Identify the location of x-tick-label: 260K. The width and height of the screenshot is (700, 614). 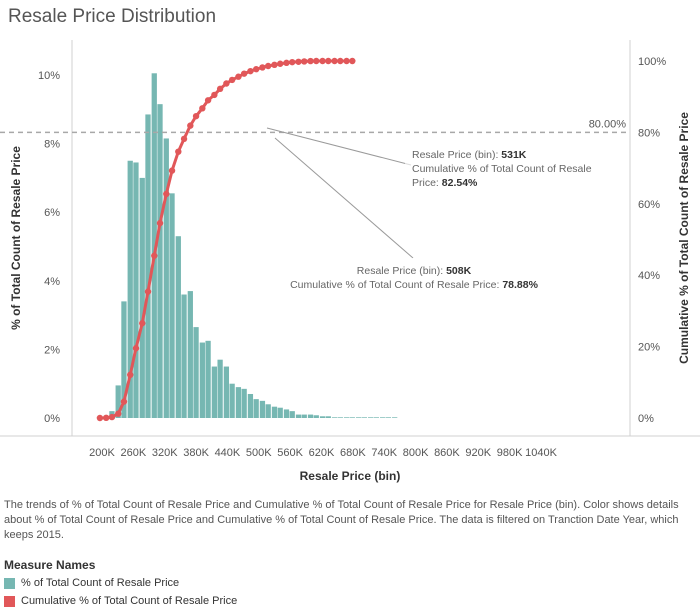
(134, 453).